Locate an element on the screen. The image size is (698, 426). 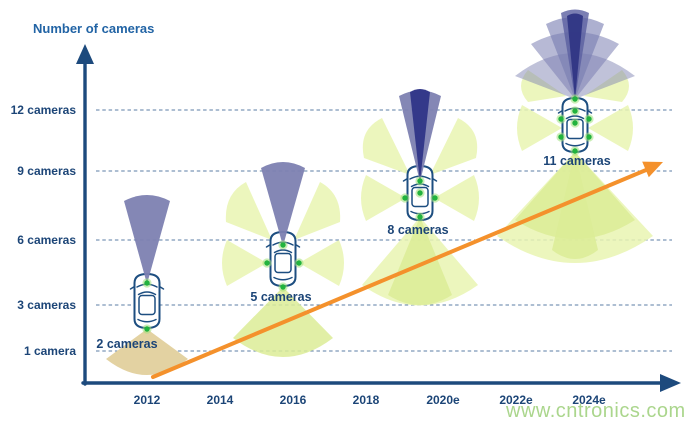
x-axis-label-2016: 2016 is located at coordinates (293, 400).